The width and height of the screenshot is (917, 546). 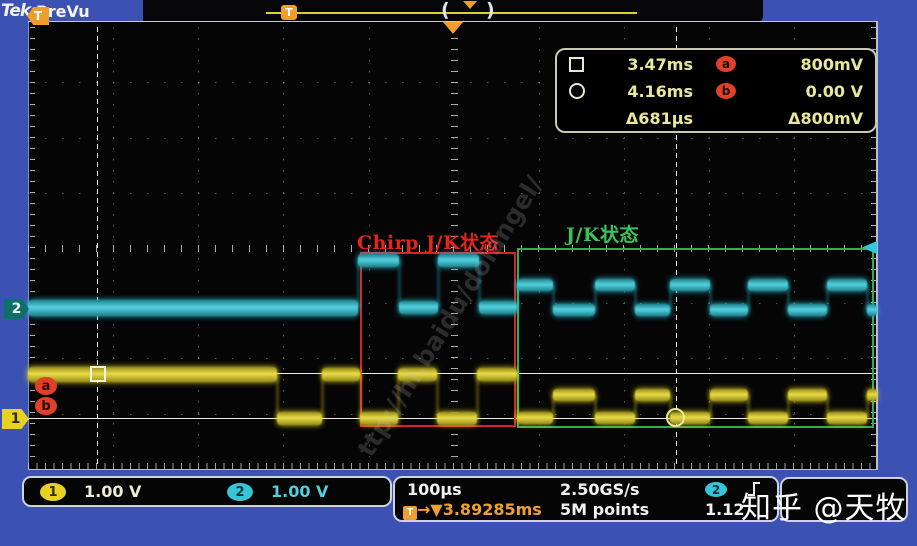 What do you see at coordinates (452, 248) in the screenshot?
I see `graticule-center-horizontal` at bounding box center [452, 248].